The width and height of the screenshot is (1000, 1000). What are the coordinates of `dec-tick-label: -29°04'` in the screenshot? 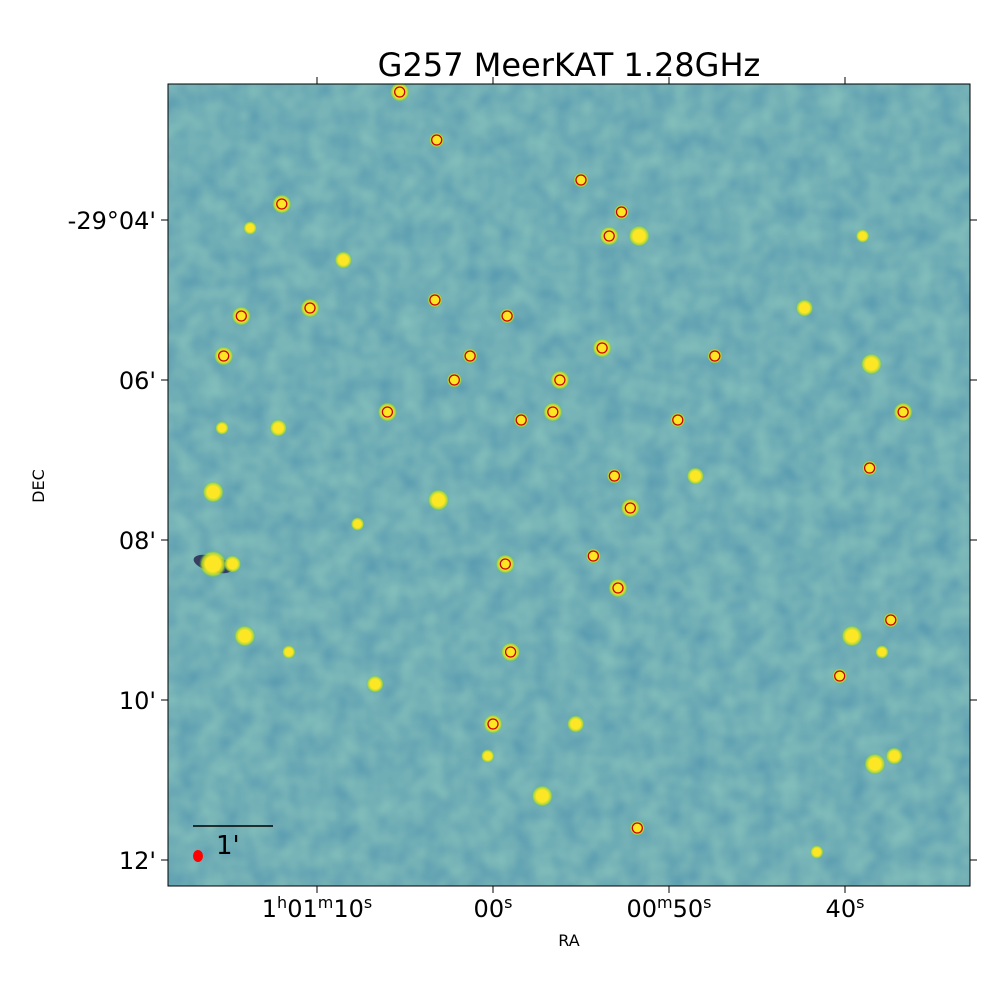 It's located at (112, 221).